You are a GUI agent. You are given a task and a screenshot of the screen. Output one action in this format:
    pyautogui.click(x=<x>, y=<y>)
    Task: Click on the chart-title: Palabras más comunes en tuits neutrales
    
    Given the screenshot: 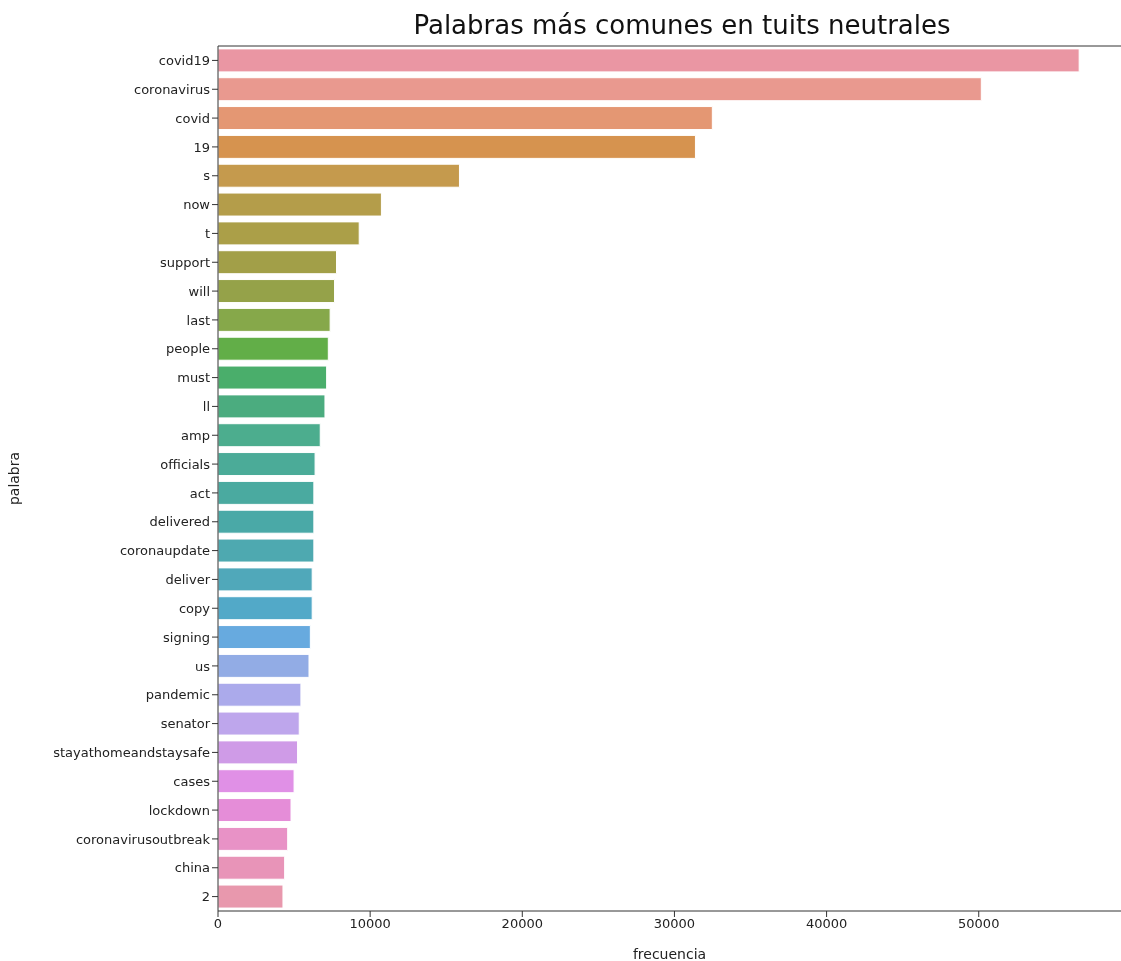 What is the action you would take?
    pyautogui.click(x=682, y=25)
    